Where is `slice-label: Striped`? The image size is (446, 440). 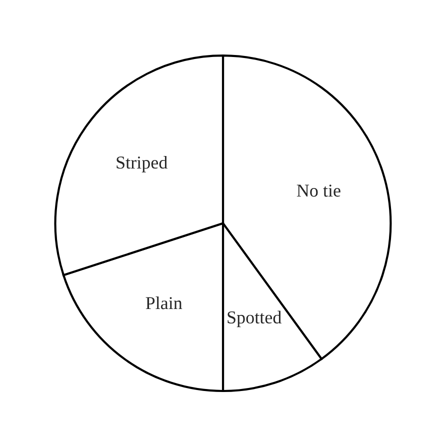 slice-label: Striped is located at coordinates (142, 164).